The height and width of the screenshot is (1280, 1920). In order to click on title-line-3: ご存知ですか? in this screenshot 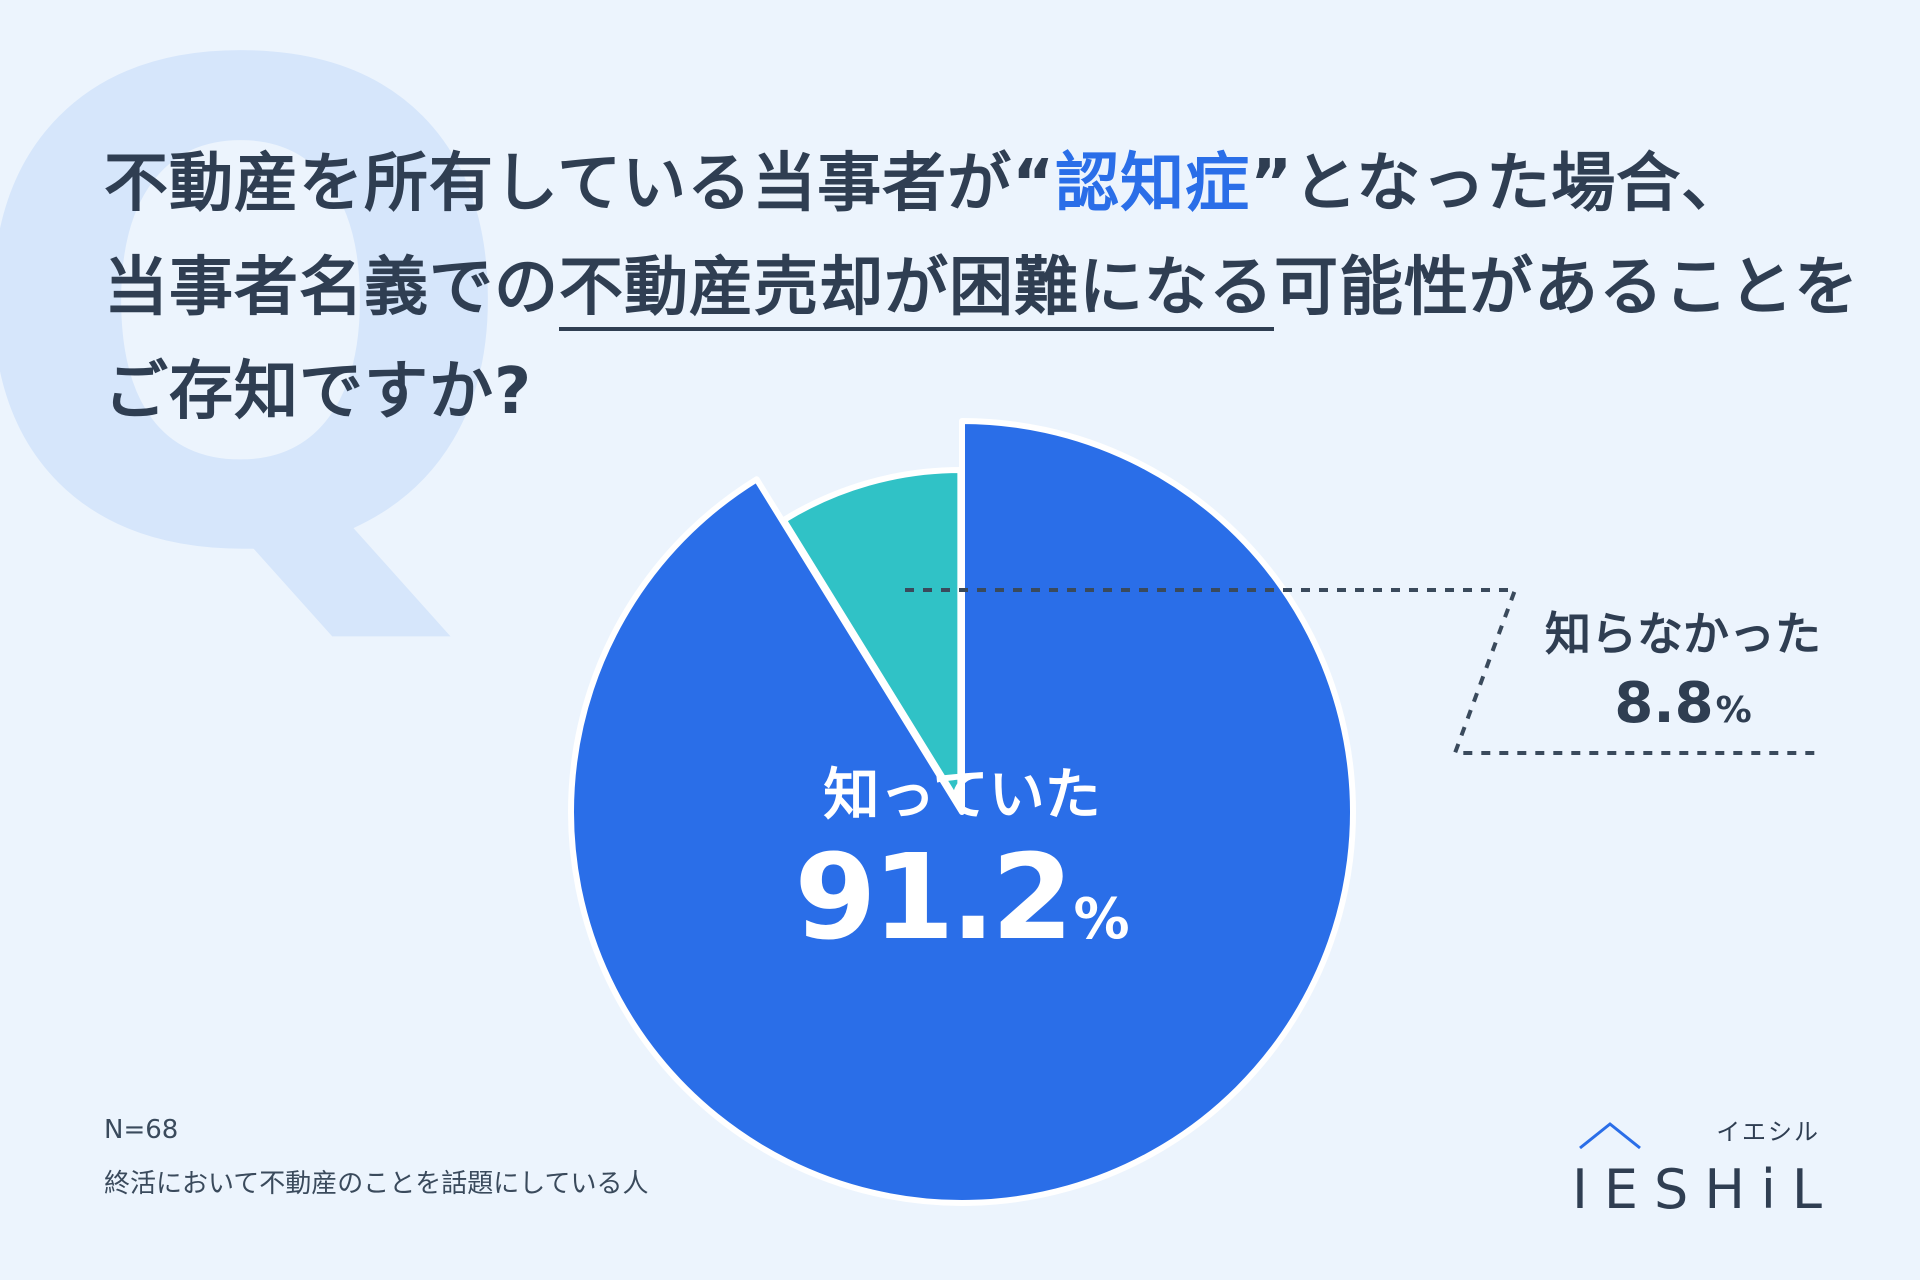, I will do `click(318, 392)`.